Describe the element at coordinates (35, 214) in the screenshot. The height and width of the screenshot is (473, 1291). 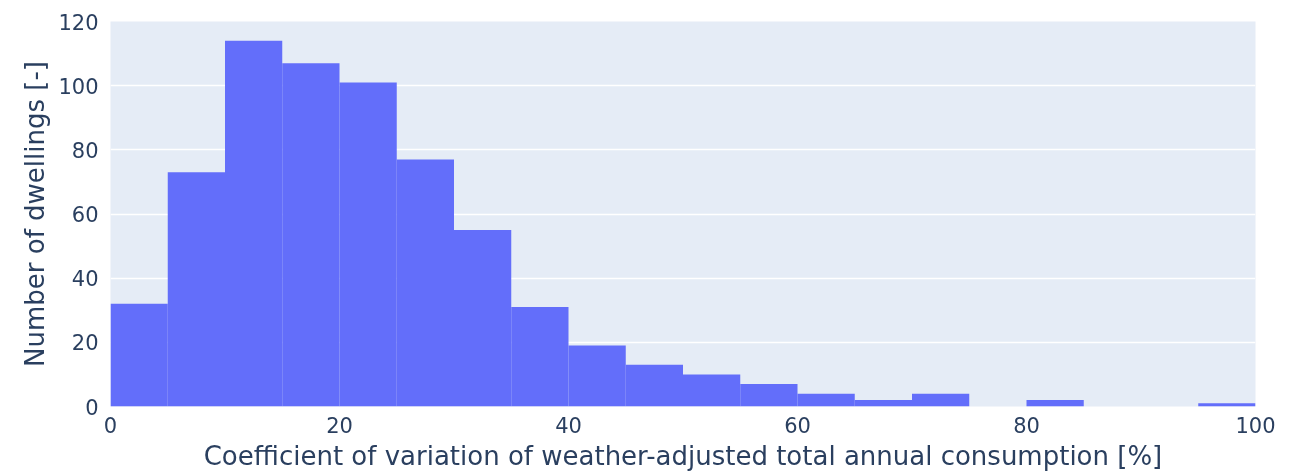
I see `y-axis-title: Number of dwellings [-]` at that location.